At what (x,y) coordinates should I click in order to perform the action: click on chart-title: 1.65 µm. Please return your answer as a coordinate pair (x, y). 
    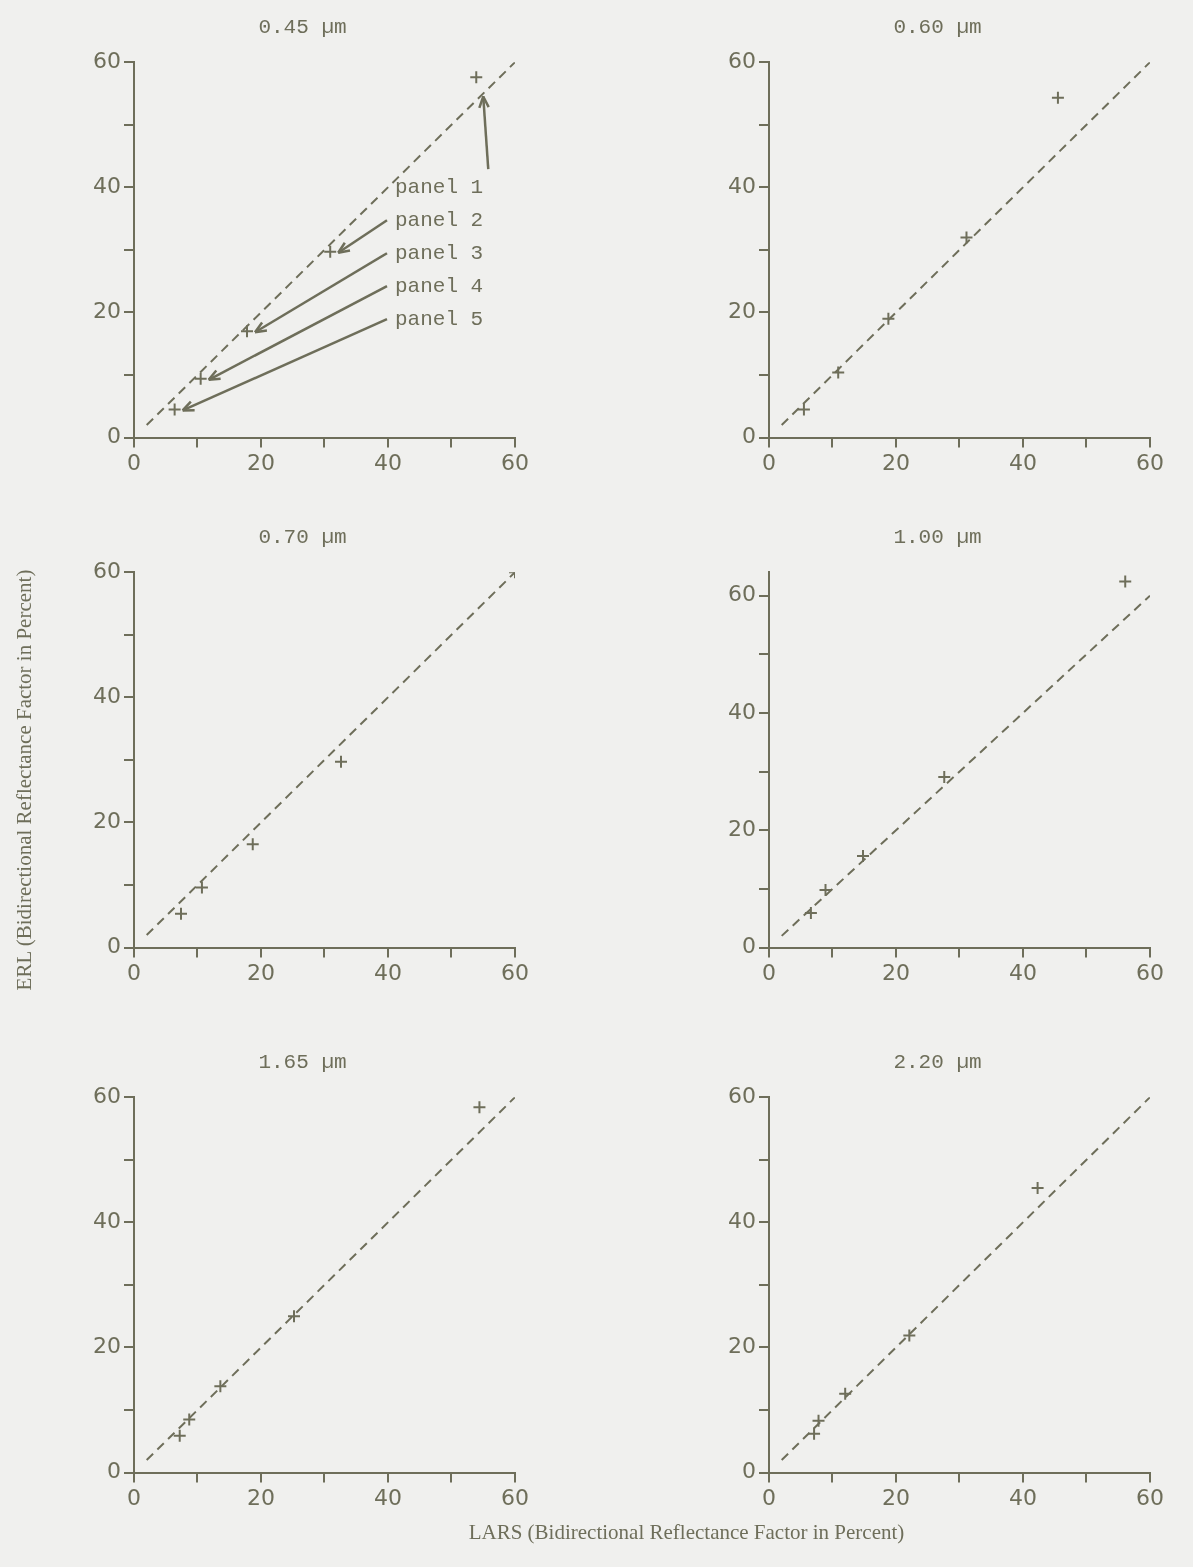
    Looking at the image, I should click on (302, 1063).